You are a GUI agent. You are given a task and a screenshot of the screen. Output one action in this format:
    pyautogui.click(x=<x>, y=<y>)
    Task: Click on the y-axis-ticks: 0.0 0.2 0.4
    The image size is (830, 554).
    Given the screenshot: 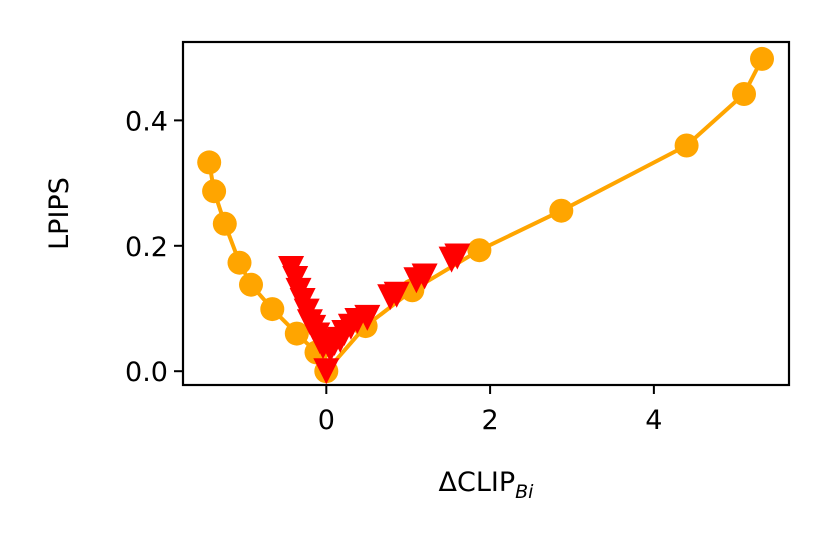 What is the action you would take?
    pyautogui.click(x=154, y=247)
    